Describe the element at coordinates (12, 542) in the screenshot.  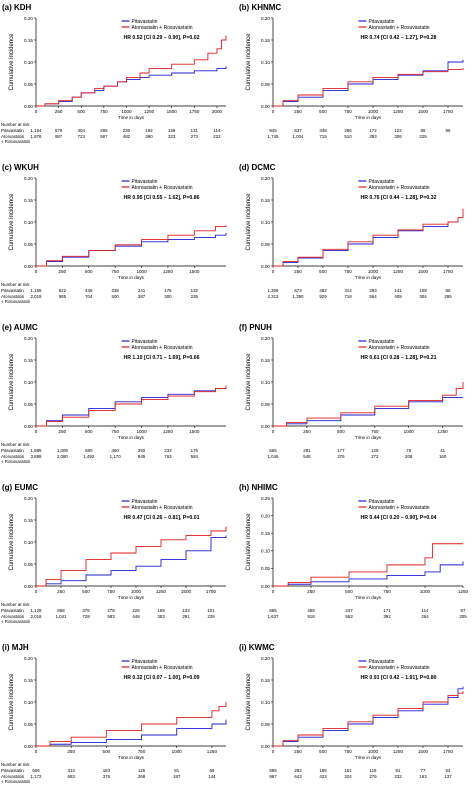
I see `y-axis-label: Cumulative incidence` at that location.